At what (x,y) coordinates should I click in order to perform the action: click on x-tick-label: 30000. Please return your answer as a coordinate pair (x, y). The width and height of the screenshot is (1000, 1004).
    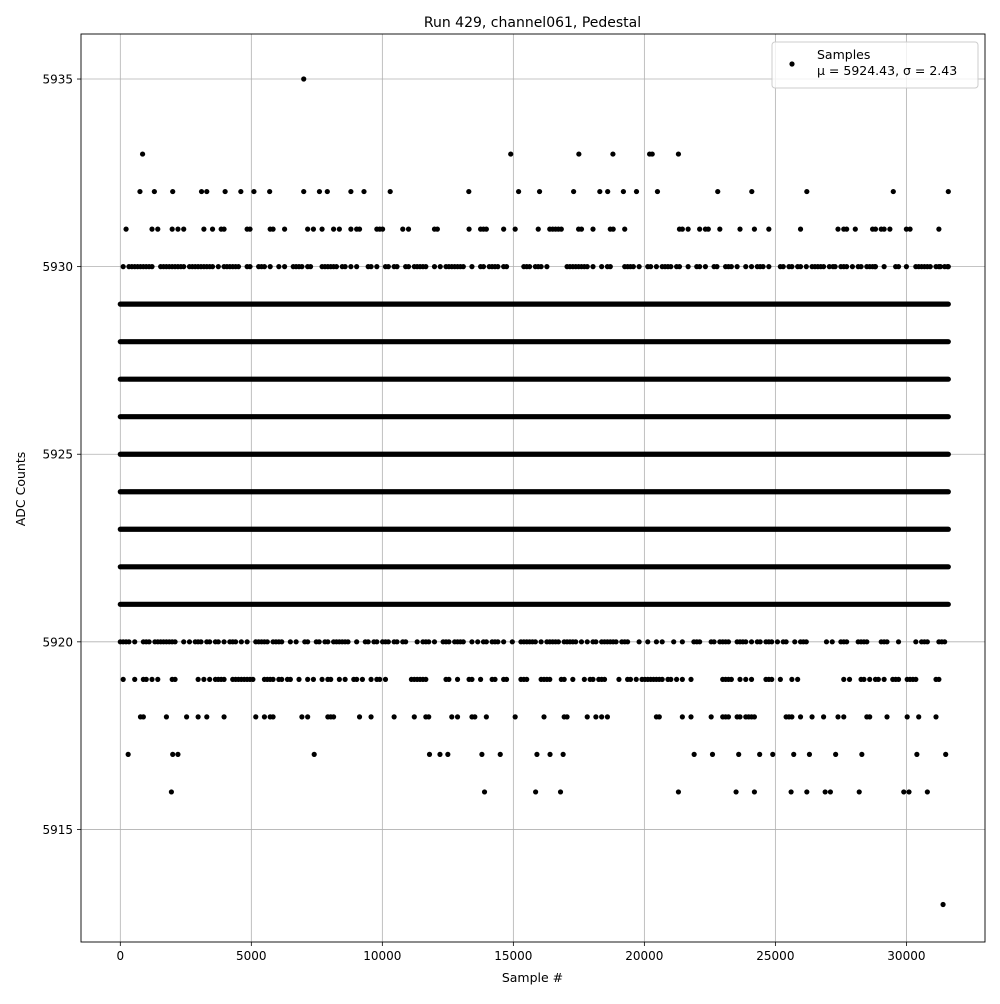
    Looking at the image, I should click on (906, 956).